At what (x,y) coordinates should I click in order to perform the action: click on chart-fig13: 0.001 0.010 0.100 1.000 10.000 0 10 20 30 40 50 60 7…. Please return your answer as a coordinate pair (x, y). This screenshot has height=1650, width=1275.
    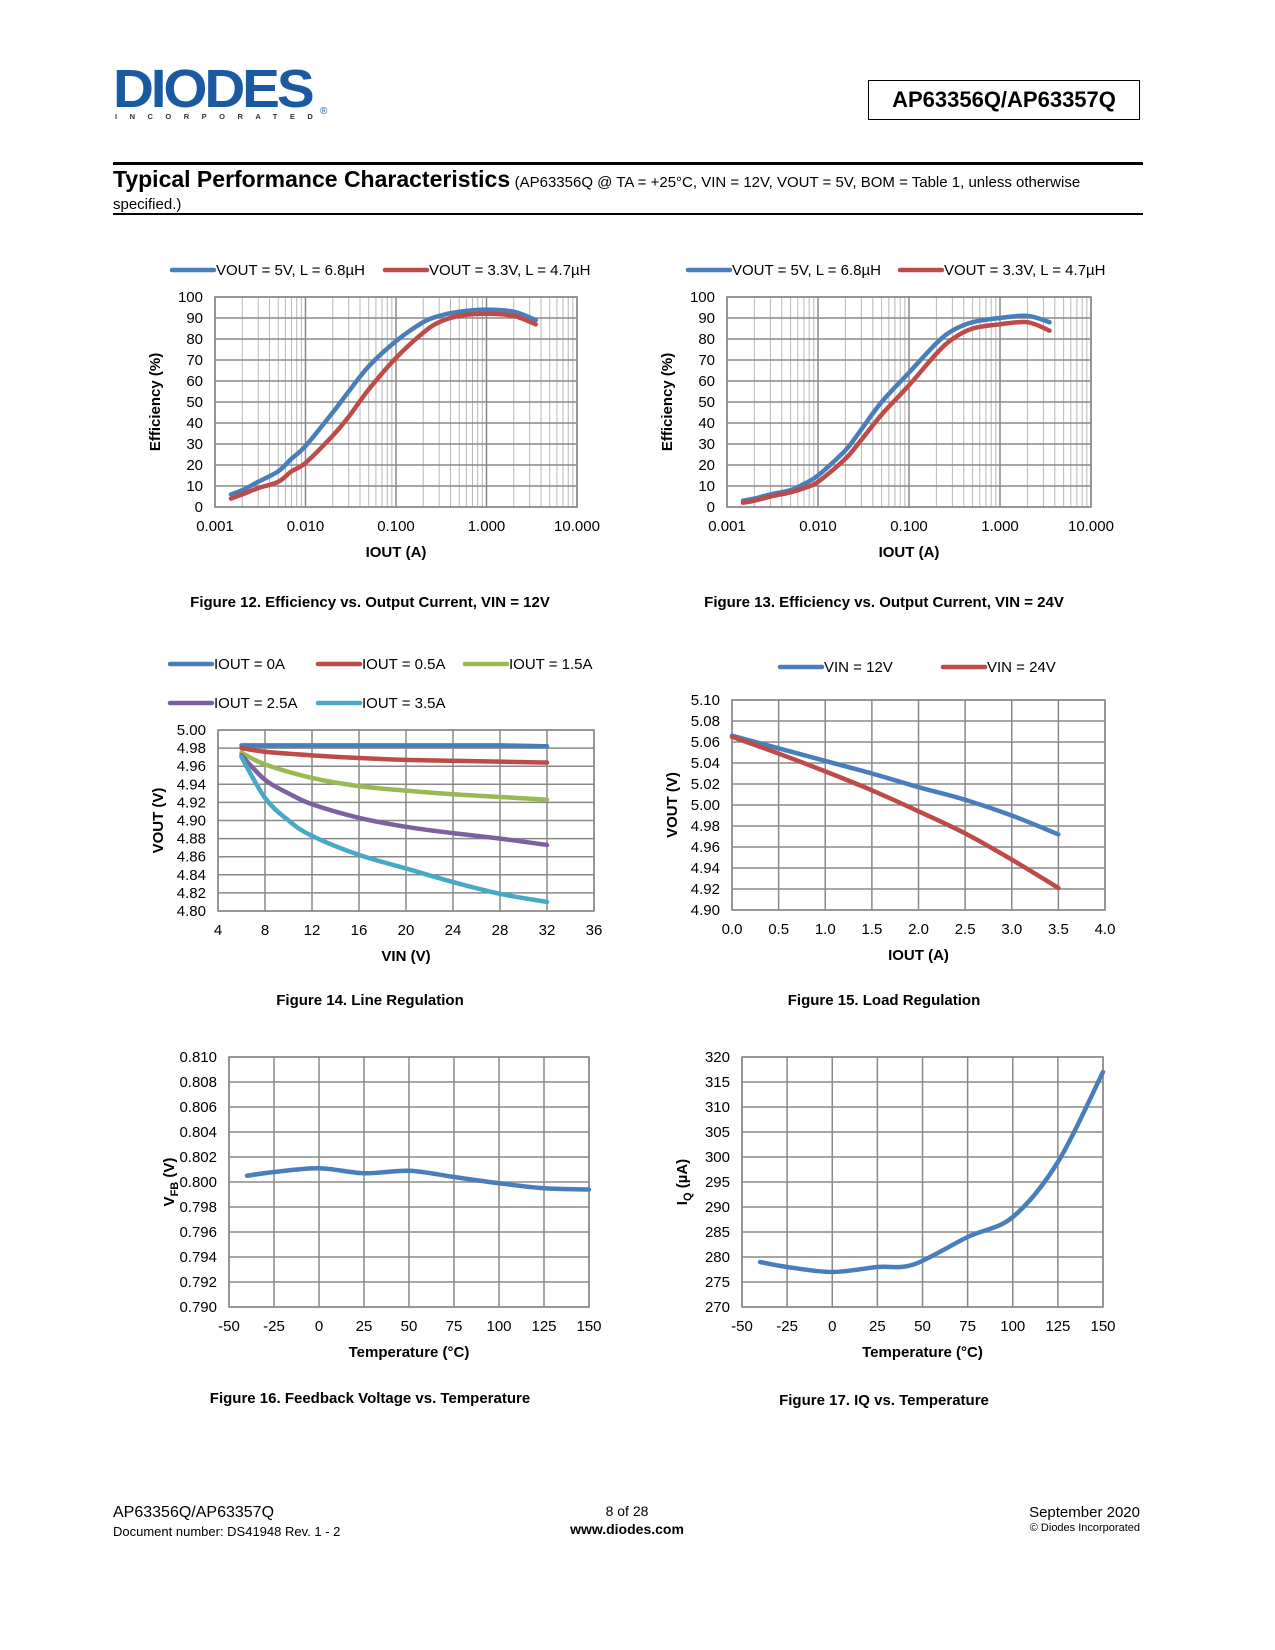
    Looking at the image, I should click on (895, 417).